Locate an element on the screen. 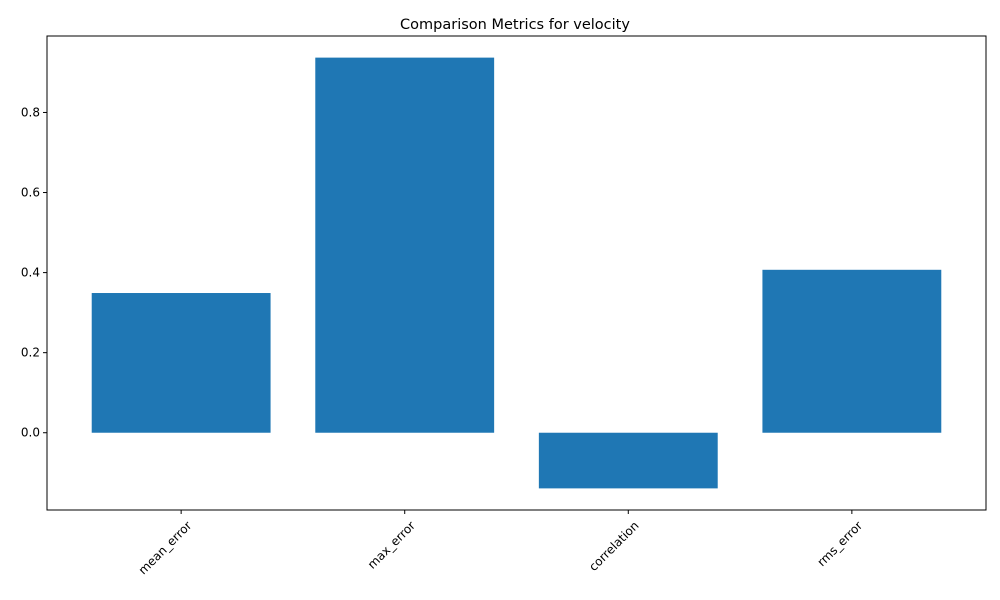  bar-max-error is located at coordinates (405, 245).